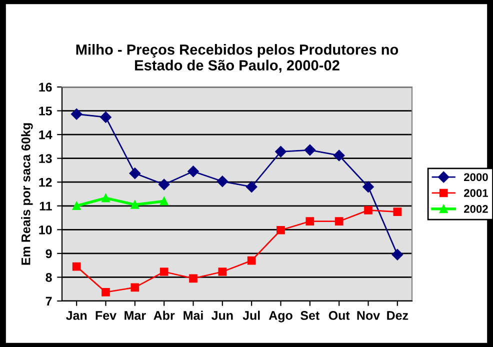 Image resolution: width=493 pixels, height=347 pixels. Describe the element at coordinates (45, 229) in the screenshot. I see `y-tick-label: 10` at that location.